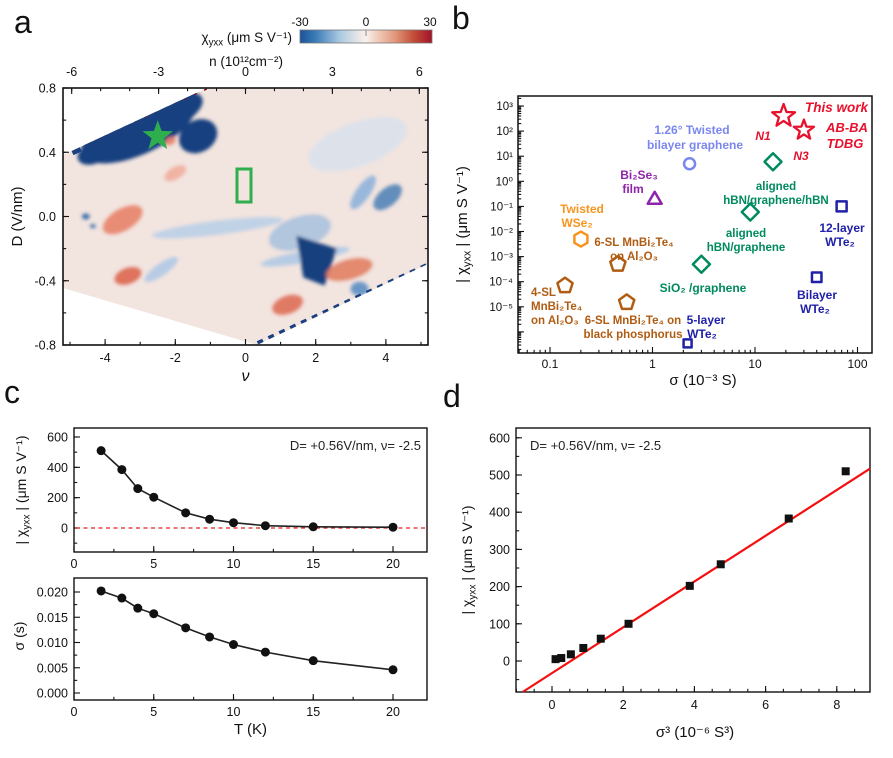 This screenshot has width=893, height=758. I want to click on d-xtick: 8, so click(836, 705).